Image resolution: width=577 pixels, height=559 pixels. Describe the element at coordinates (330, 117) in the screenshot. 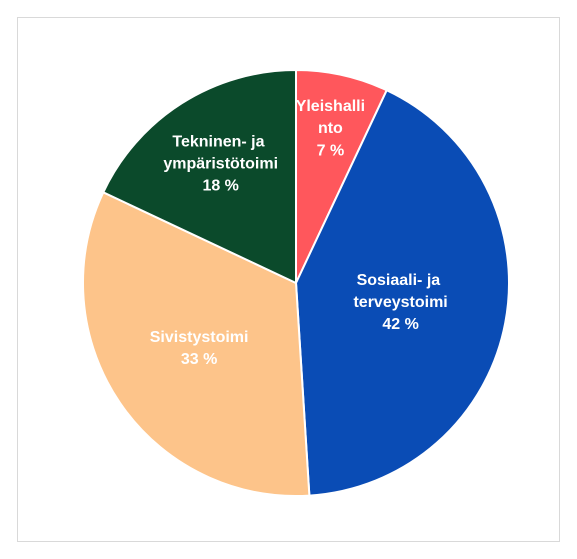

I see `category-label: Yleishalli nto` at that location.